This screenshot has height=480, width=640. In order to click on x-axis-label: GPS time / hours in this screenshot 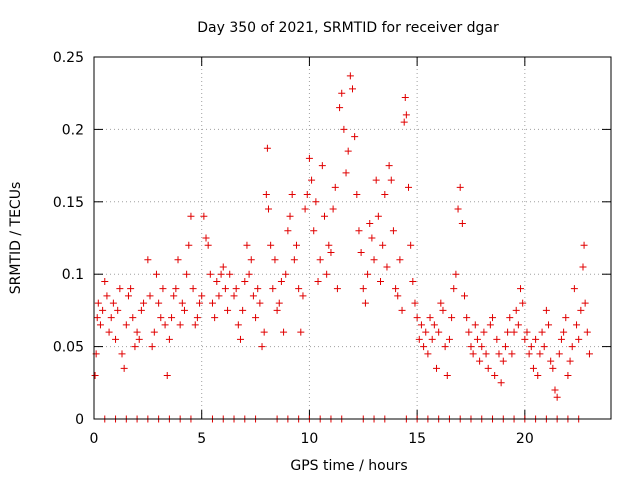, I will do `click(348, 466)`.